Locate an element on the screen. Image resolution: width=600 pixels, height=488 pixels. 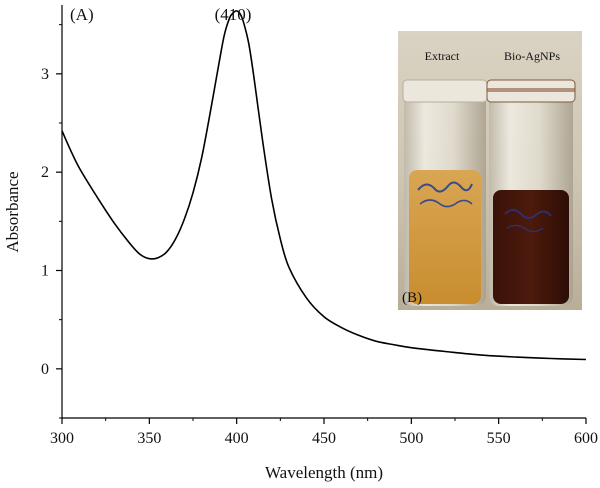
bio-agnps-vial is located at coordinates (531, 192).